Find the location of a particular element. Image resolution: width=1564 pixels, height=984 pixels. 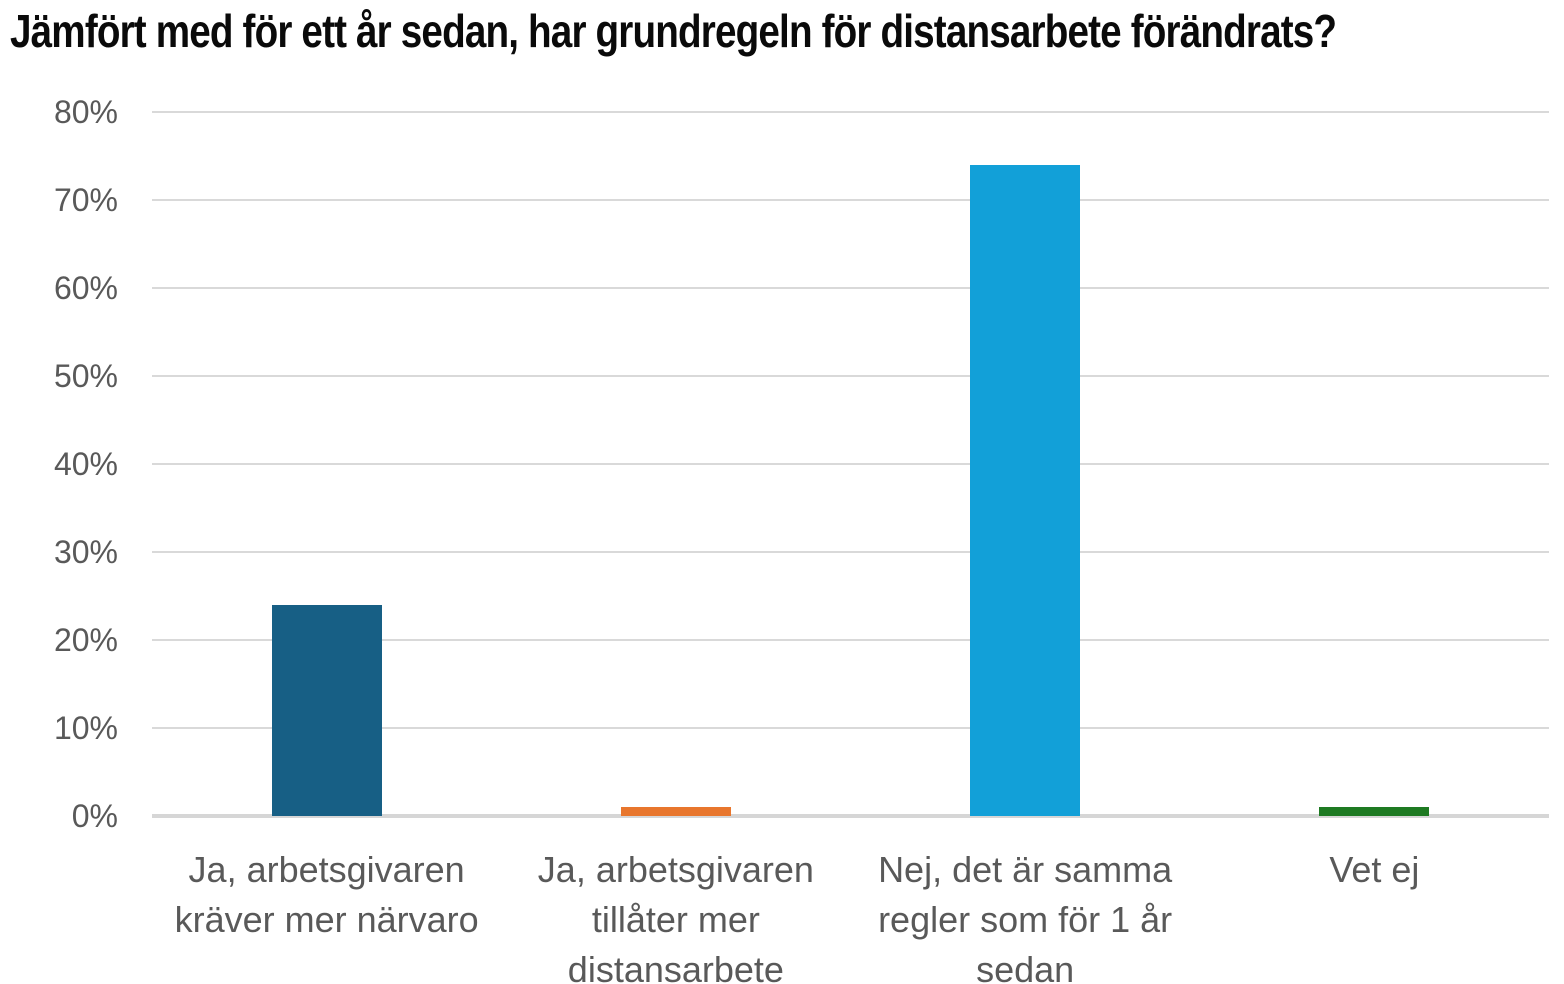

y-axis-tick-label: 80% is located at coordinates (85, 112).